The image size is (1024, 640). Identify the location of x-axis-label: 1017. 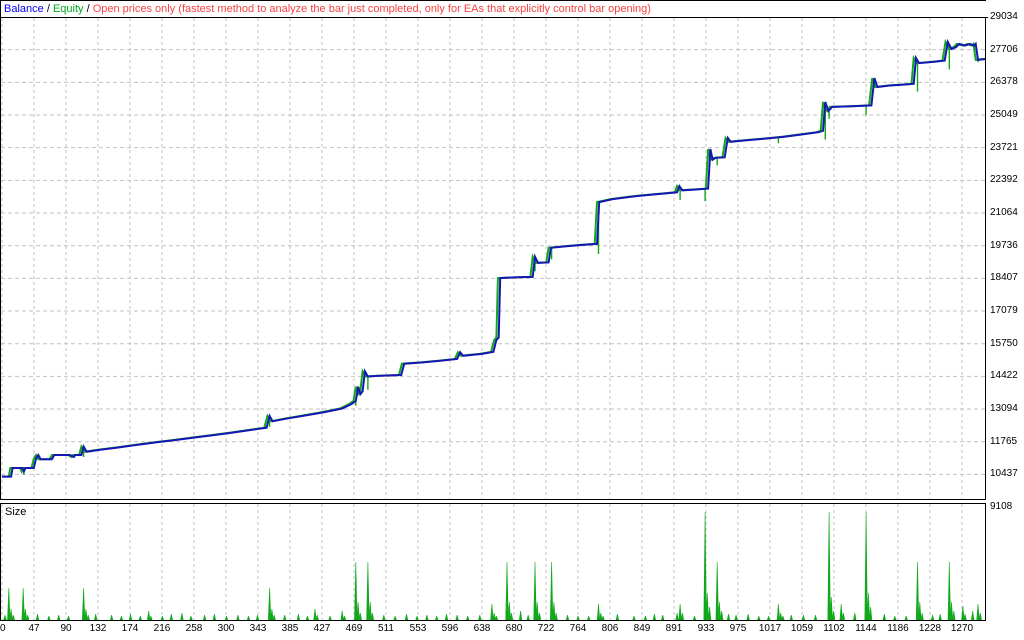
(770, 628).